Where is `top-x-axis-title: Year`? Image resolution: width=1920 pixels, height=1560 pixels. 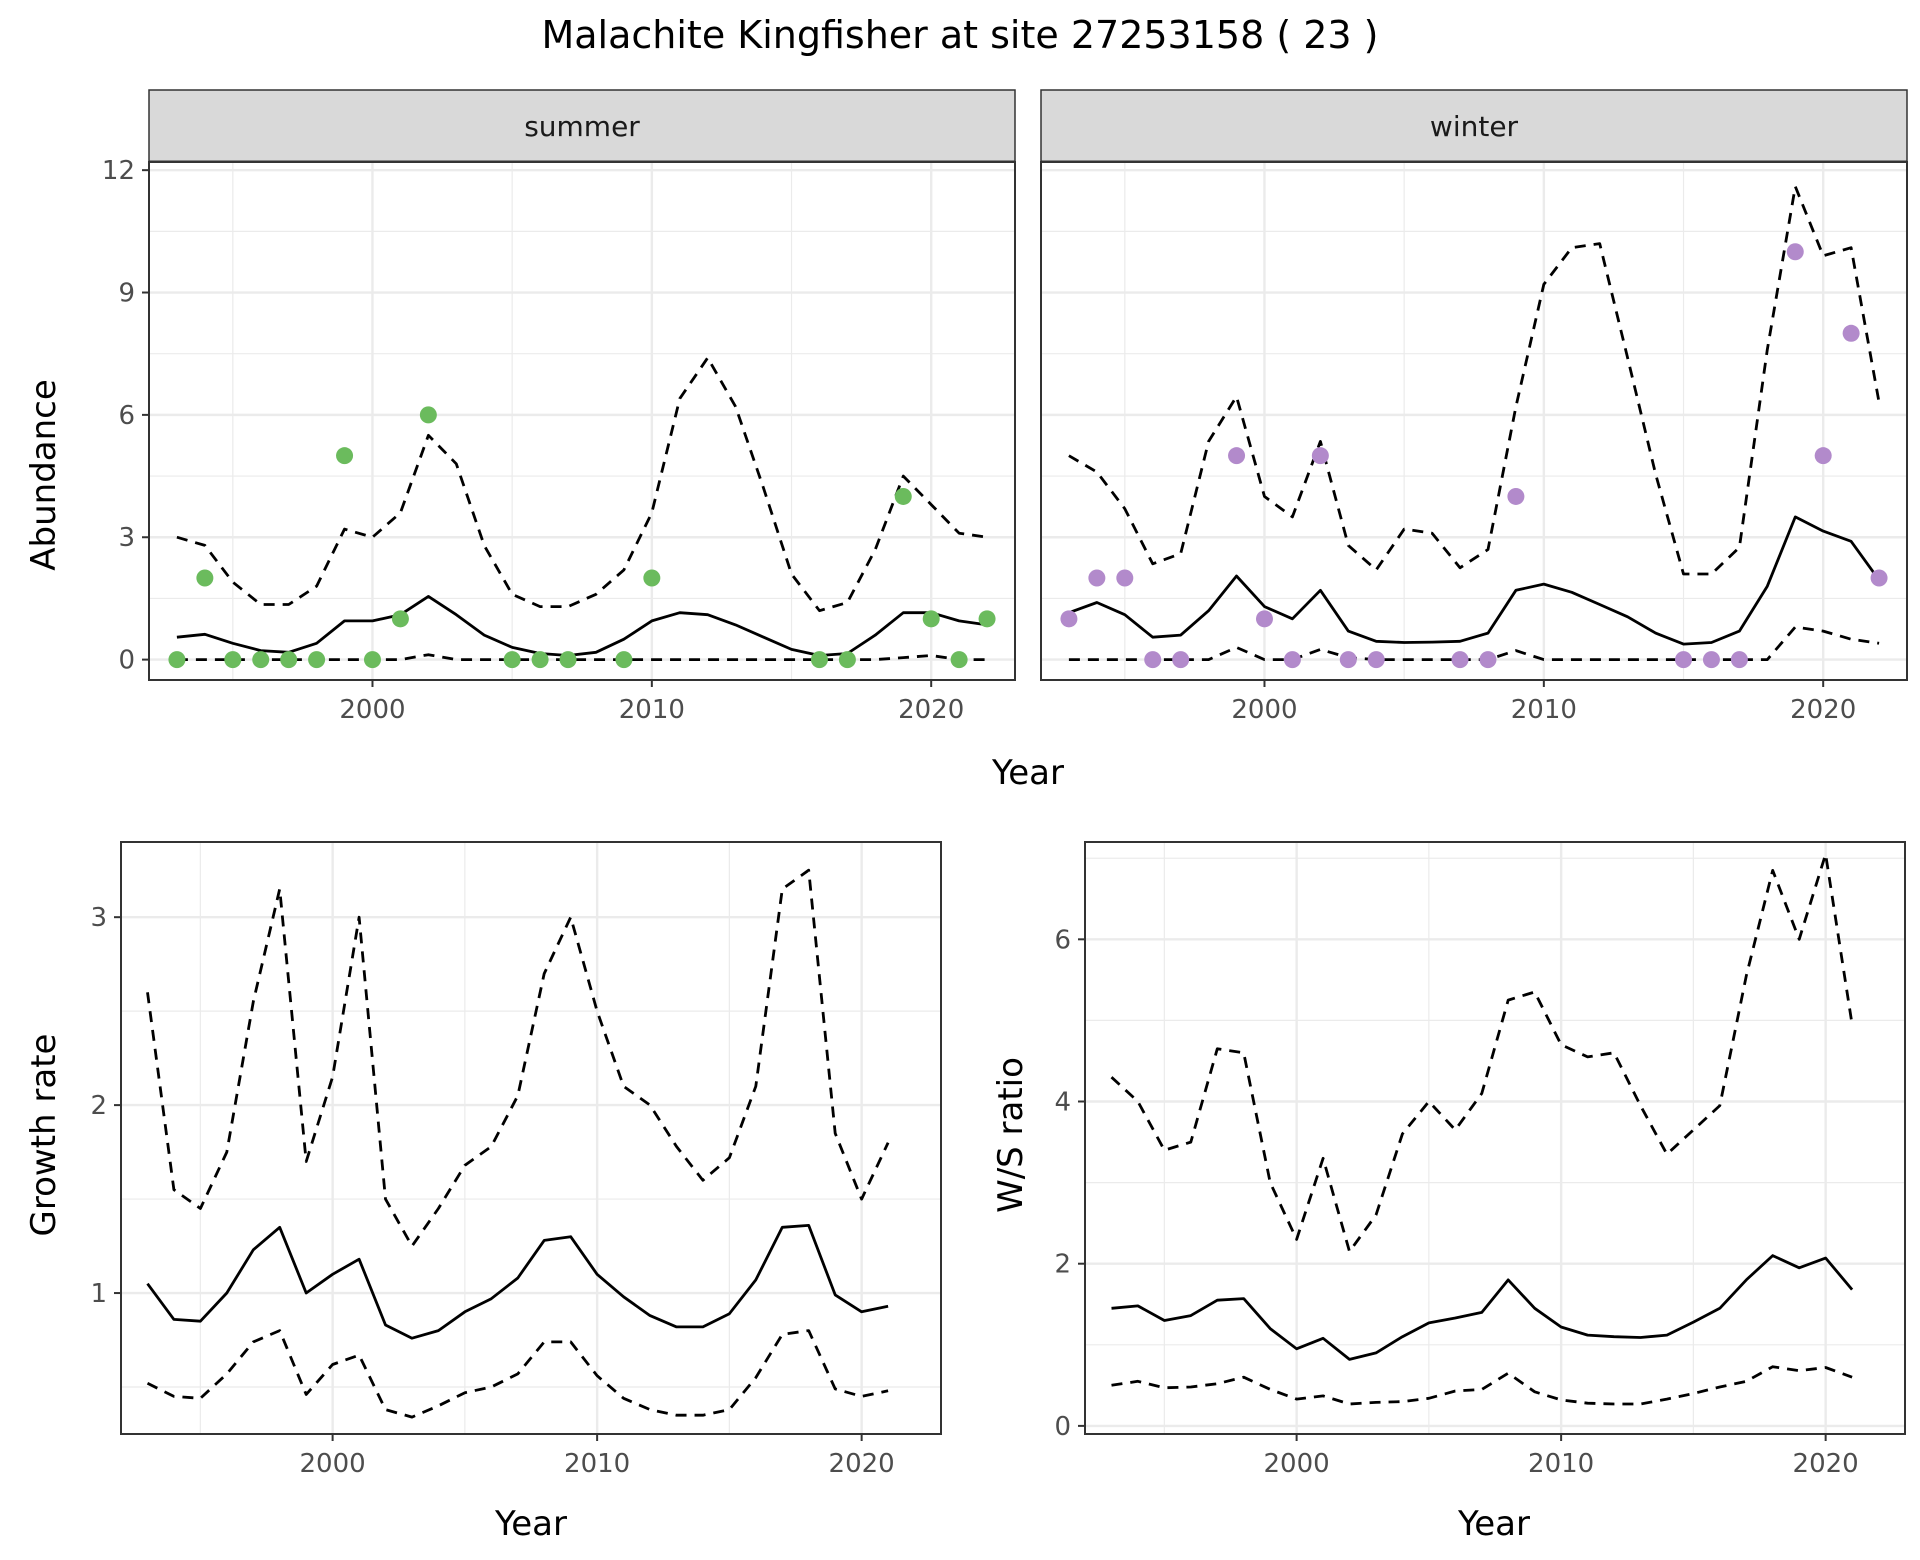
top-x-axis-title: Year is located at coordinates (1027, 773).